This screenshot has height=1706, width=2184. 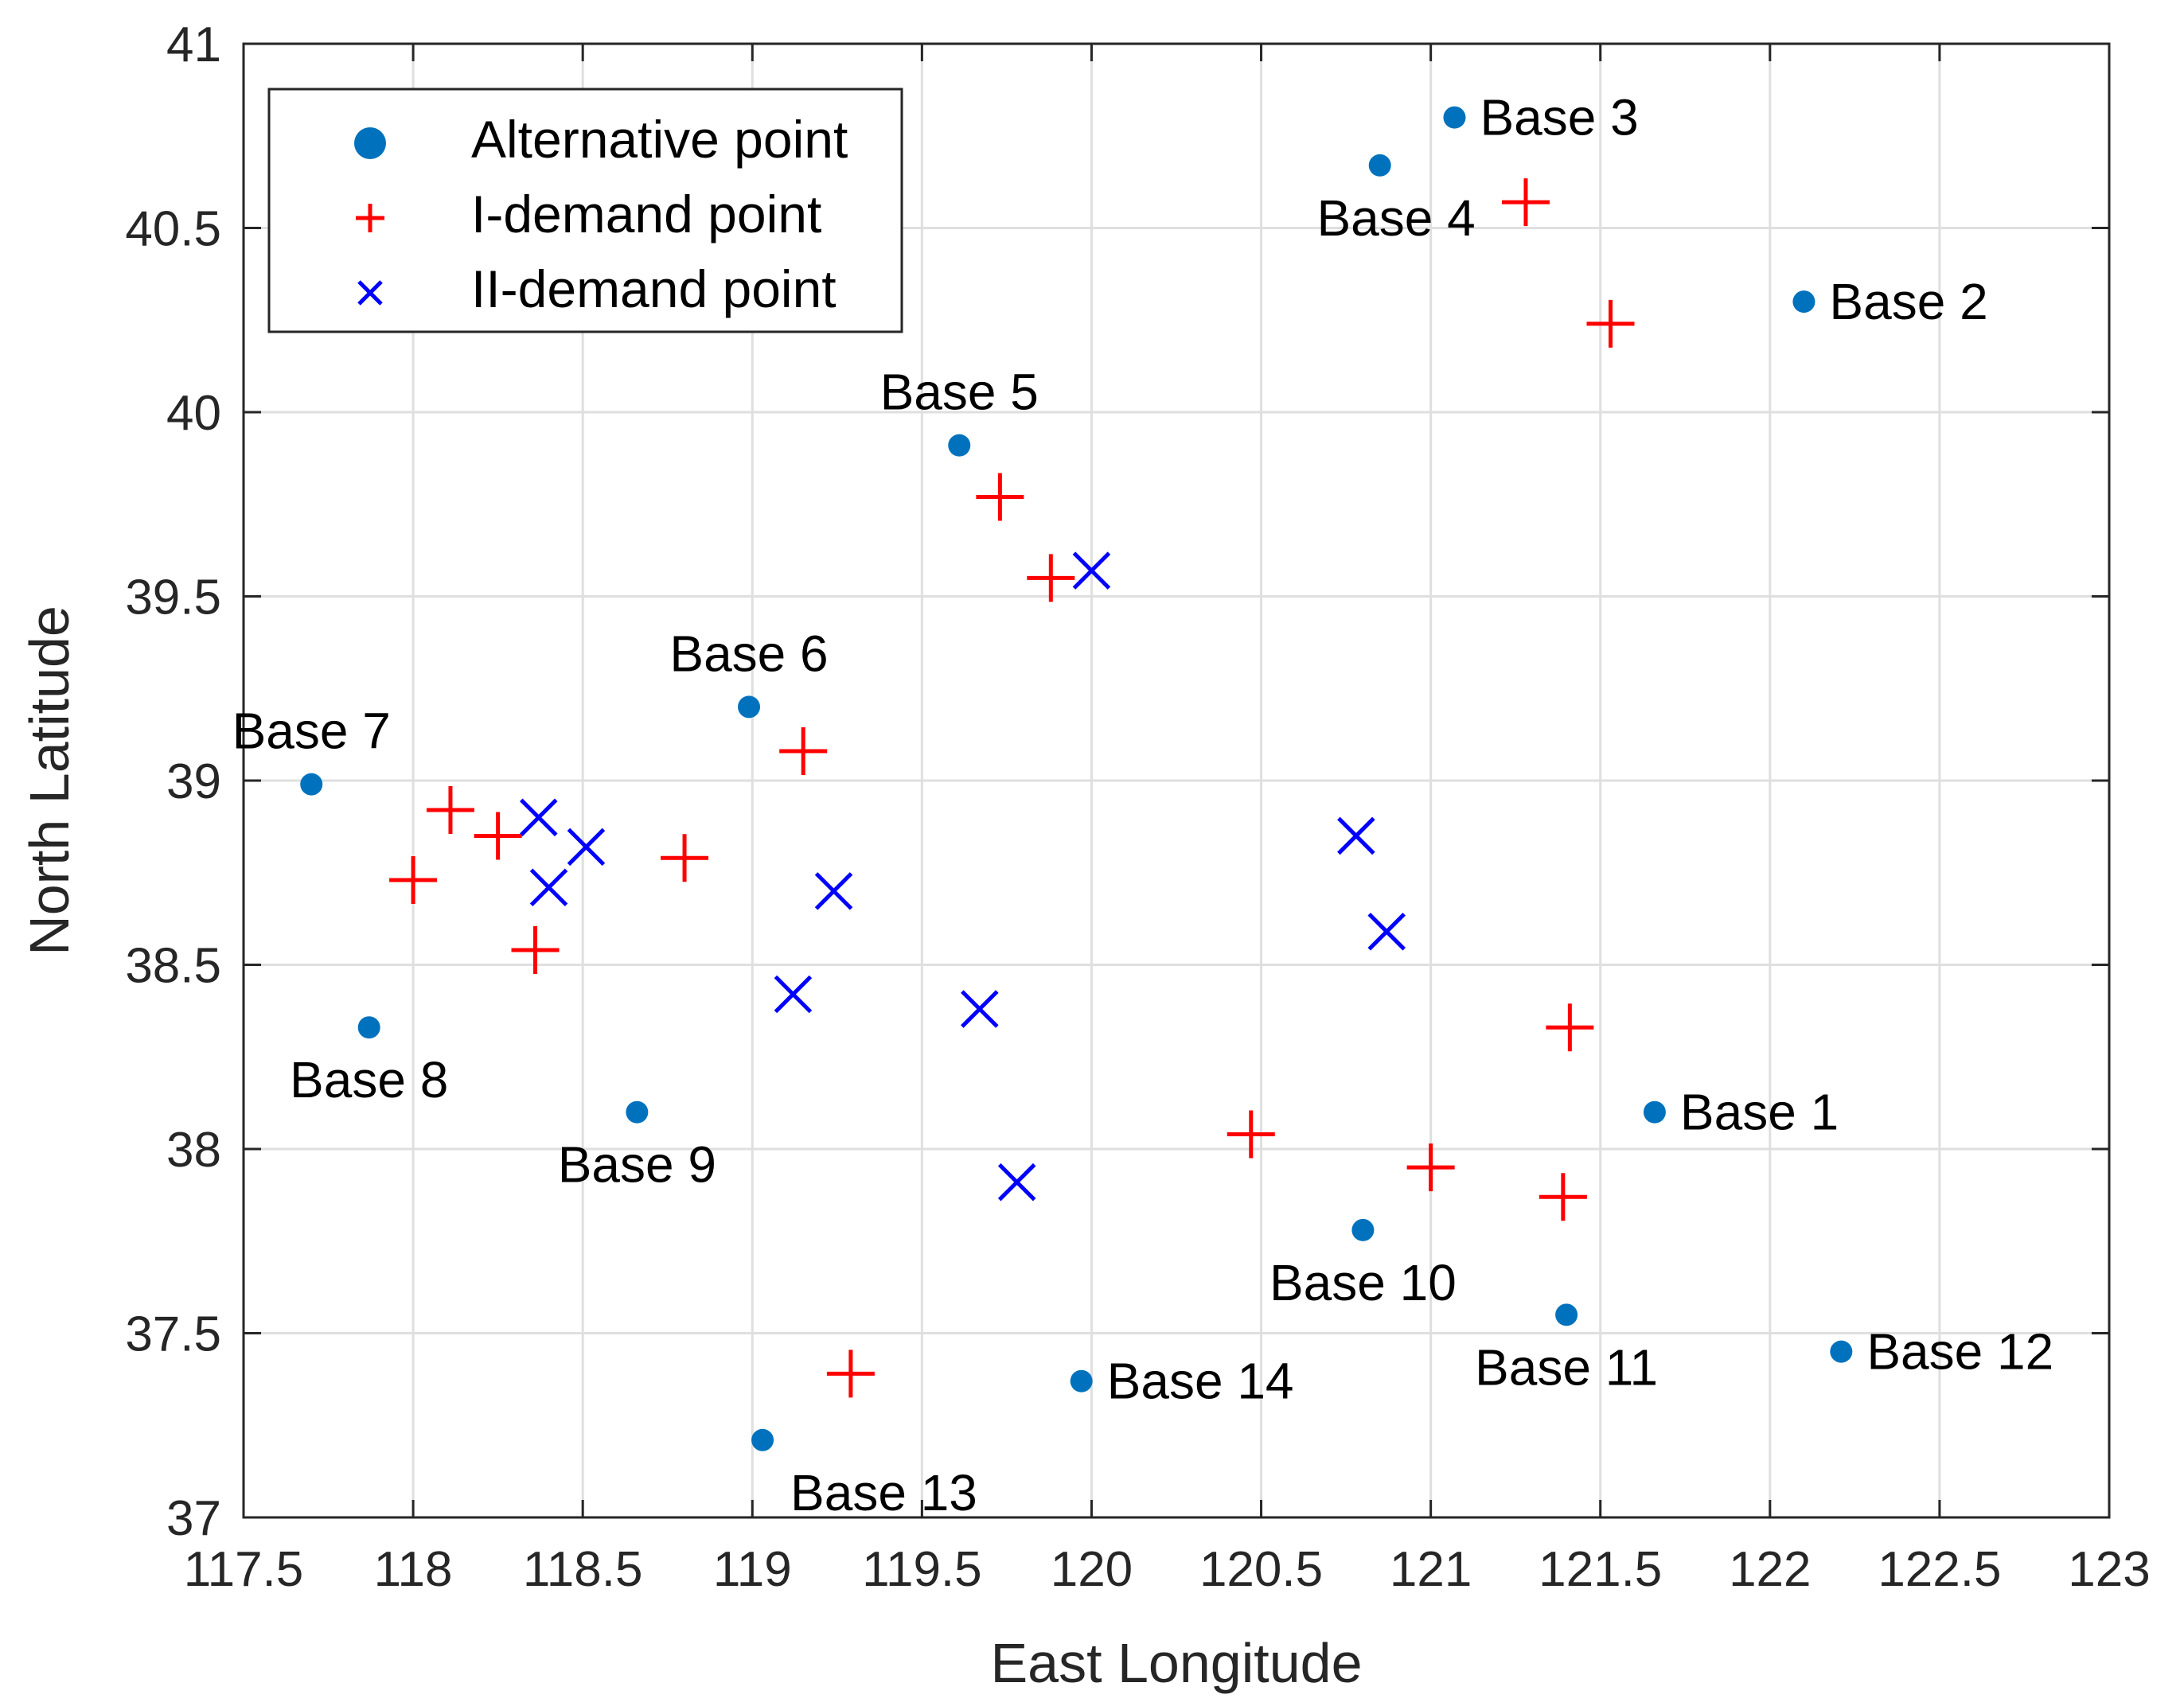 What do you see at coordinates (1566, 1367) in the screenshot?
I see `base-label: Base 11` at bounding box center [1566, 1367].